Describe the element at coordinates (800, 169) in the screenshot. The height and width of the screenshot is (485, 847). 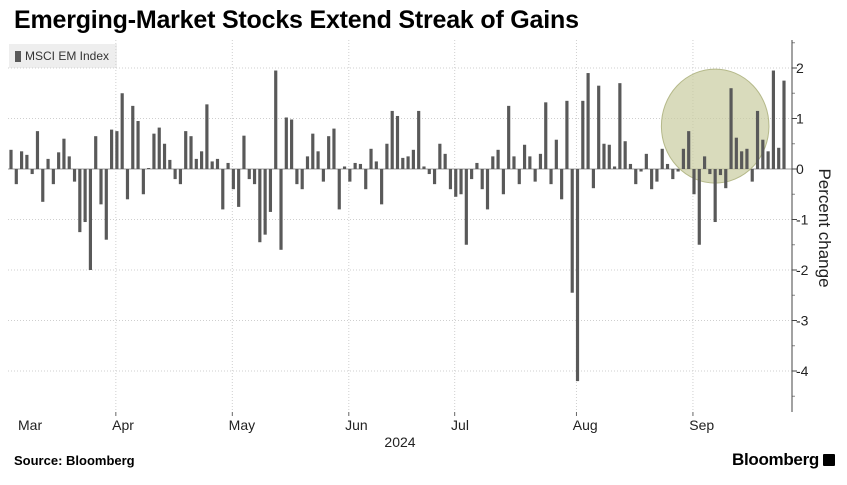
I see `y-tick-label: 0` at that location.